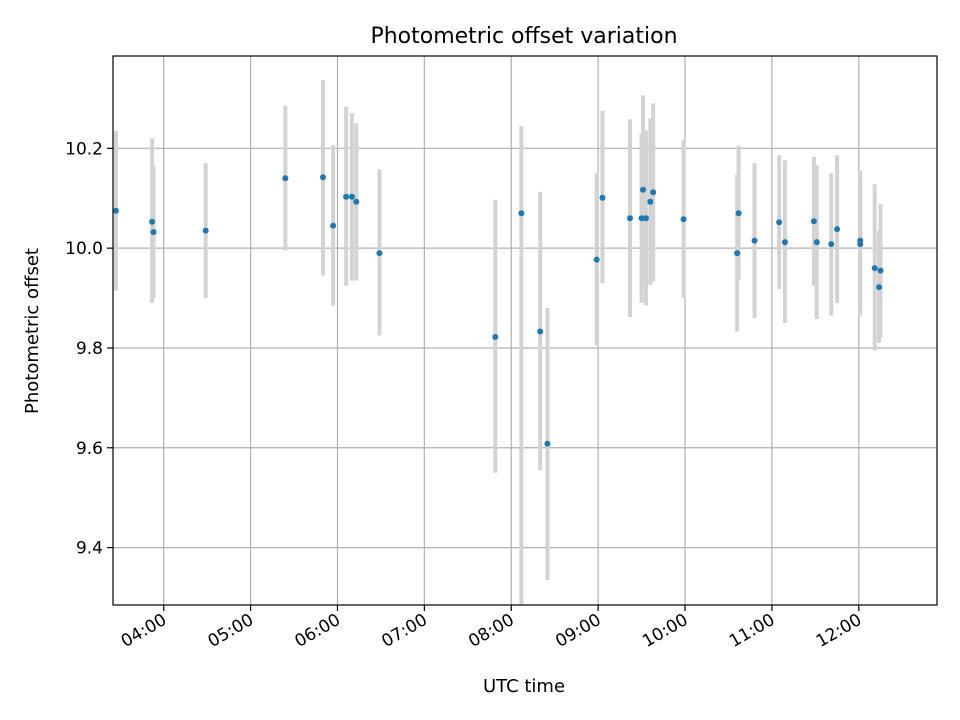 Image resolution: width=960 pixels, height=720 pixels. What do you see at coordinates (523, 36) in the screenshot?
I see `chart-title: Photometric offset variation` at bounding box center [523, 36].